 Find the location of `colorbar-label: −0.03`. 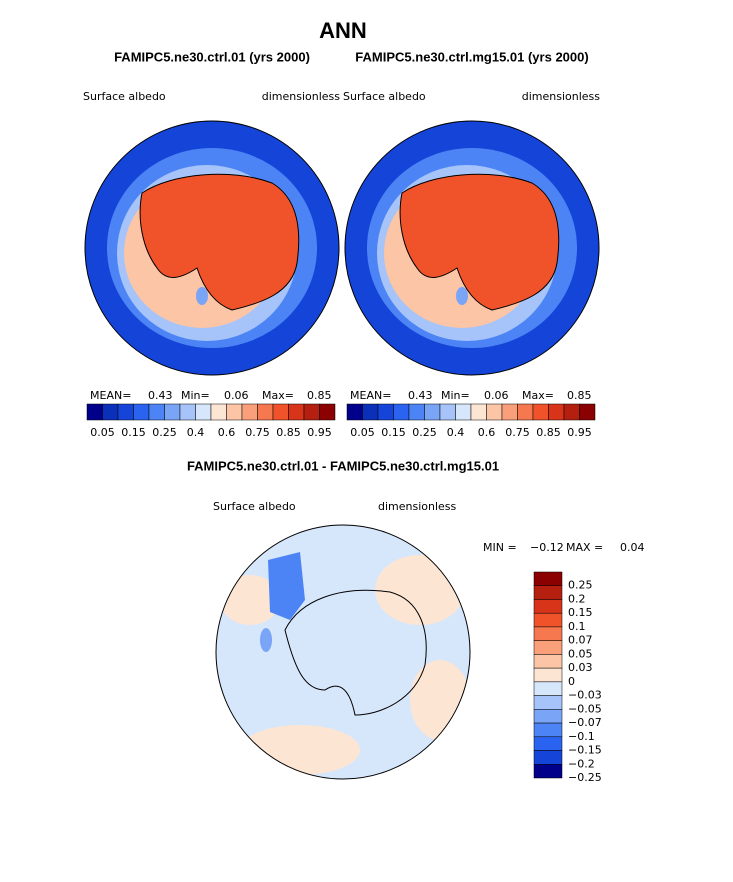

colorbar-label: −0.03 is located at coordinates (585, 695).